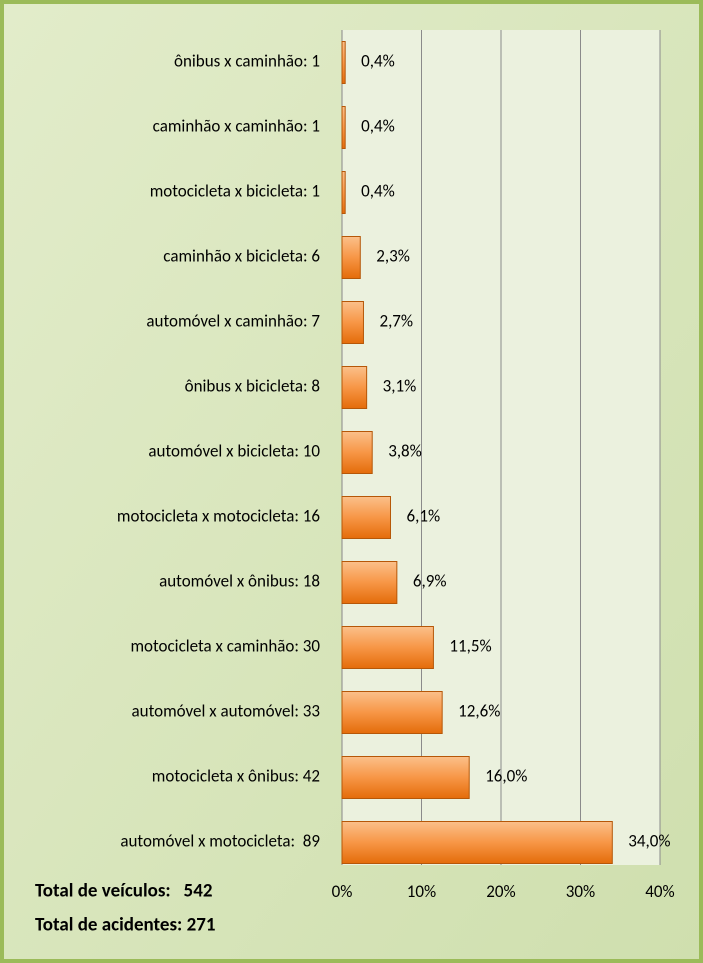 Image resolution: width=703 pixels, height=963 pixels. Describe the element at coordinates (252, 386) in the screenshot. I see `category-label: ônibus x bicicleta: 8` at that location.